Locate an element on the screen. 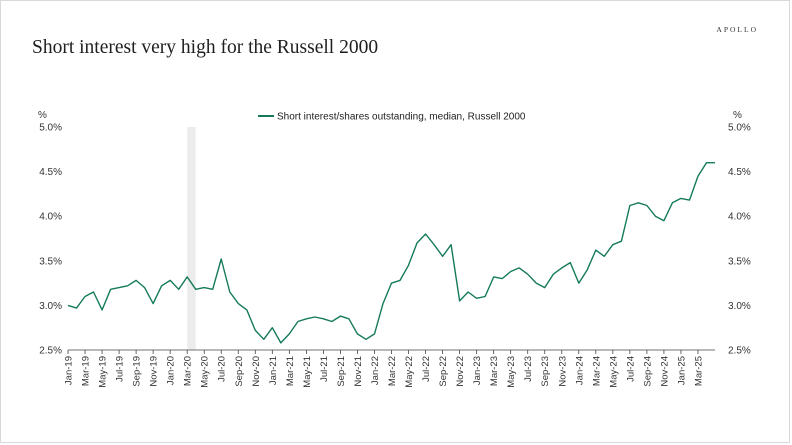 The width and height of the screenshot is (792, 445). recession-shading is located at coordinates (191, 238).